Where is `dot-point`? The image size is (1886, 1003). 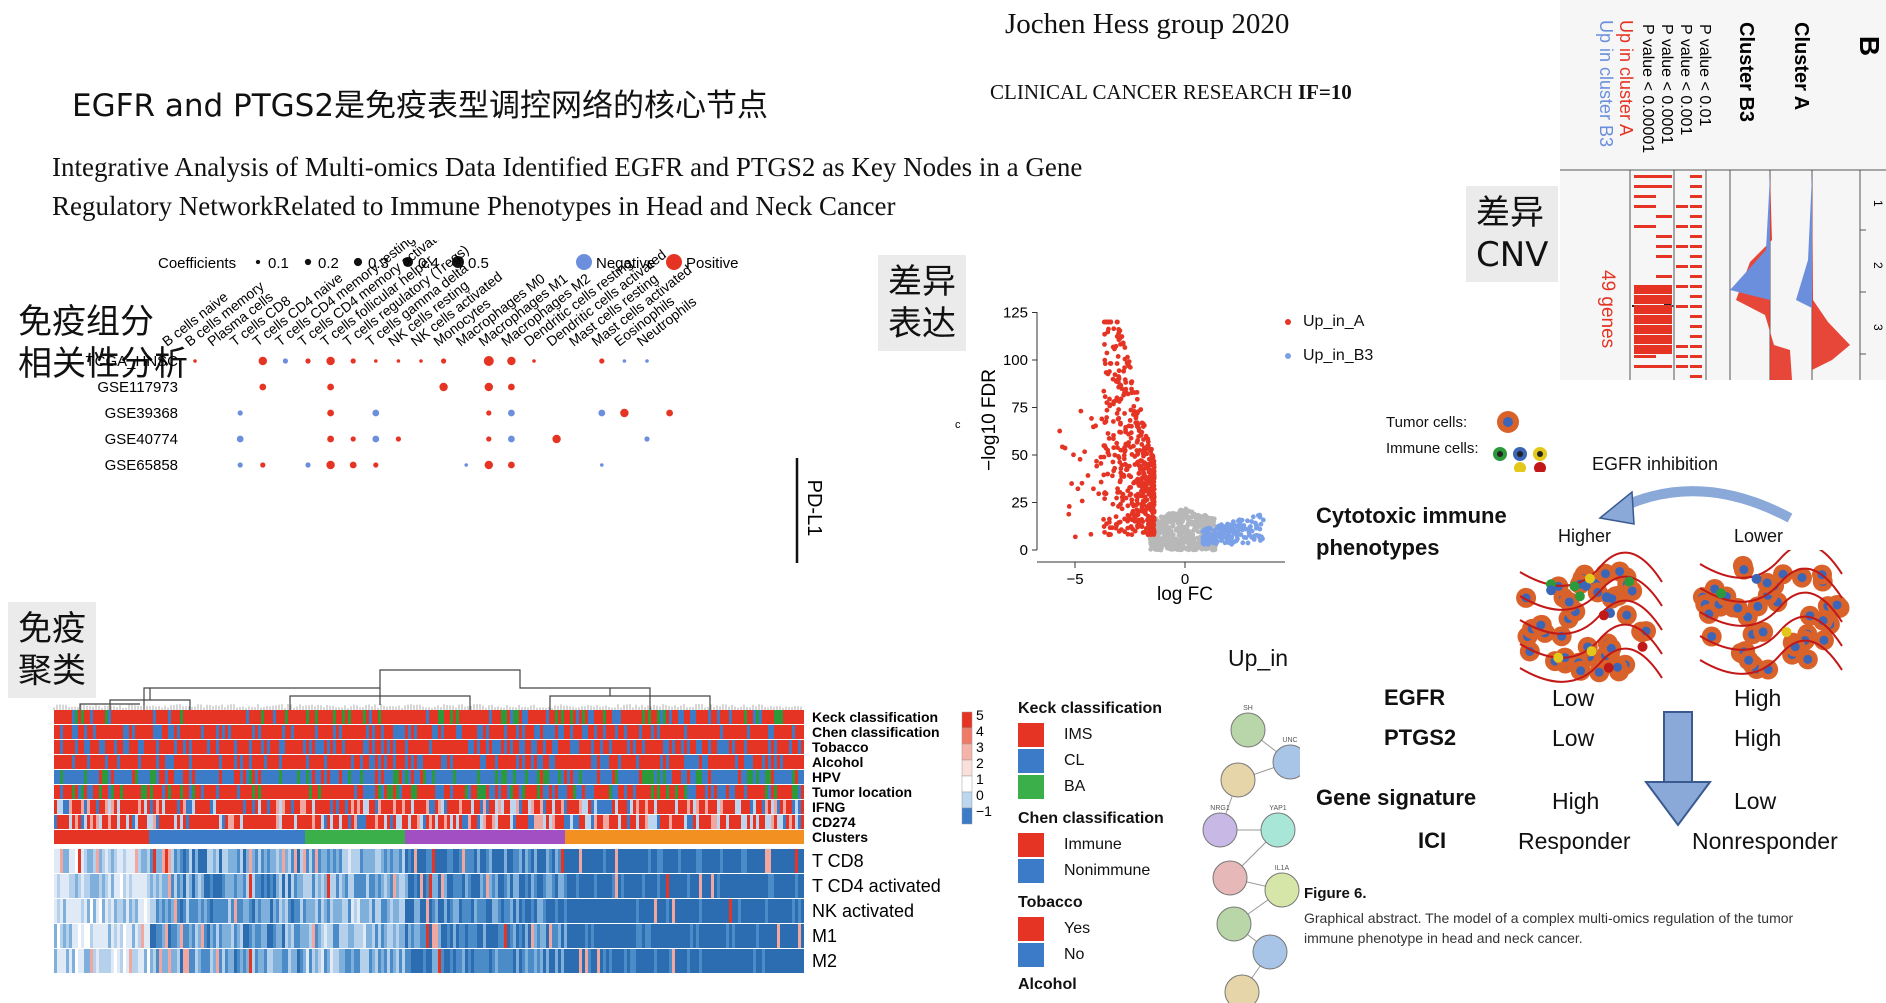
dot-point is located at coordinates (263, 387).